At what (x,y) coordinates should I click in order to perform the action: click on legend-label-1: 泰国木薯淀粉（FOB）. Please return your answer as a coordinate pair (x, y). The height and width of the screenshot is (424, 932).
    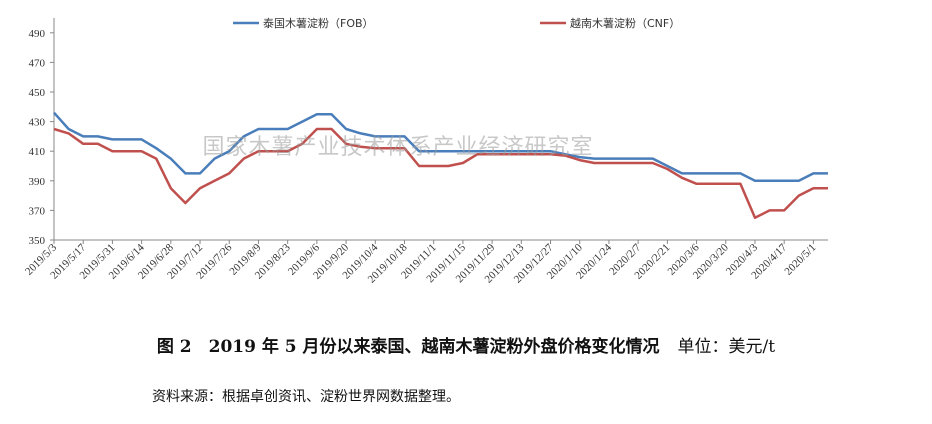
    Looking at the image, I should click on (318, 23).